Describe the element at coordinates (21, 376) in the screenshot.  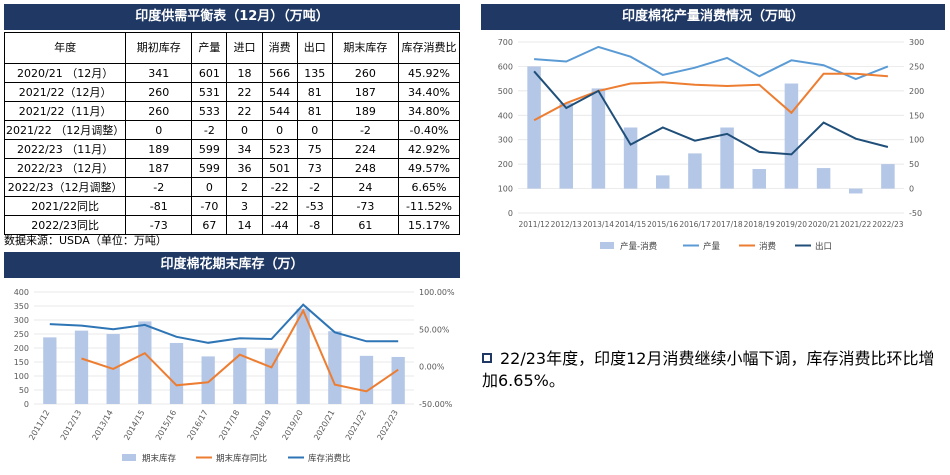
I see `y-tick-label-left: 100` at that location.